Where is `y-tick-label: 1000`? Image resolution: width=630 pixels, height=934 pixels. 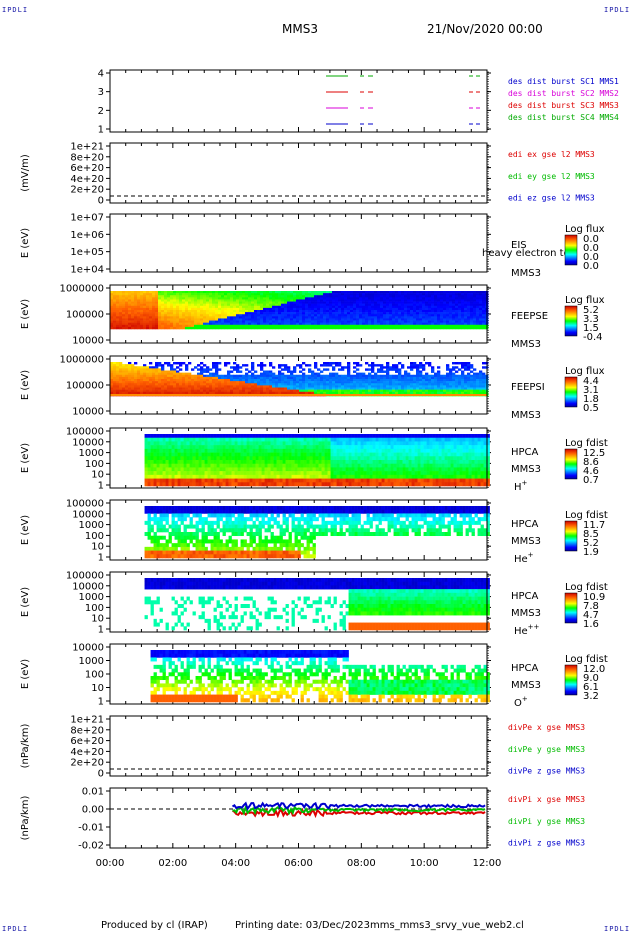
y-tick-label: 1000 is located at coordinates (91, 453).